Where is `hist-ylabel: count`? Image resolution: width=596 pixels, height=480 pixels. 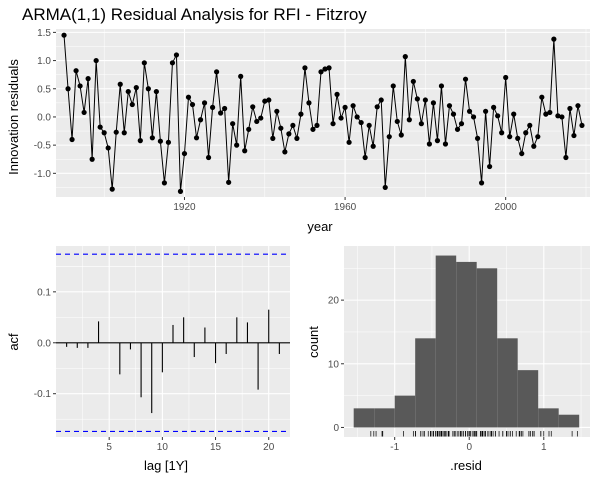
hist-ylabel: count is located at coordinates (313, 342).